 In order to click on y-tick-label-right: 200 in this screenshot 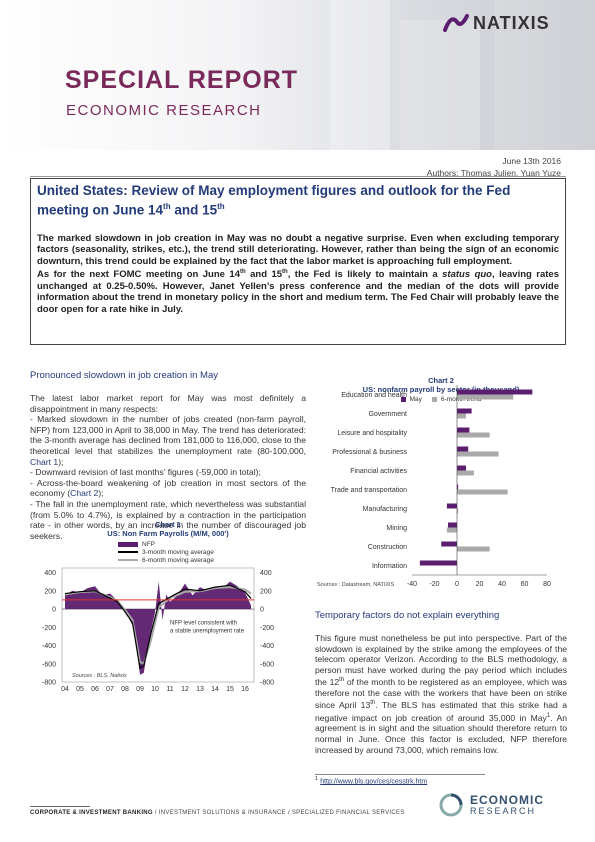, I will do `click(266, 591)`.